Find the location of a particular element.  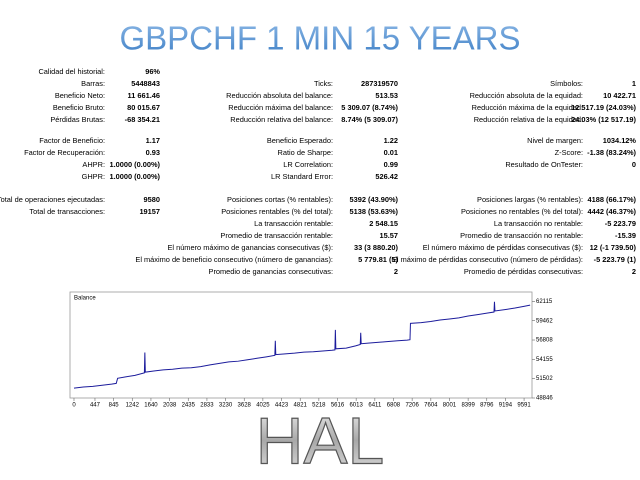

x-tick-label: 4025 is located at coordinates (263, 406).